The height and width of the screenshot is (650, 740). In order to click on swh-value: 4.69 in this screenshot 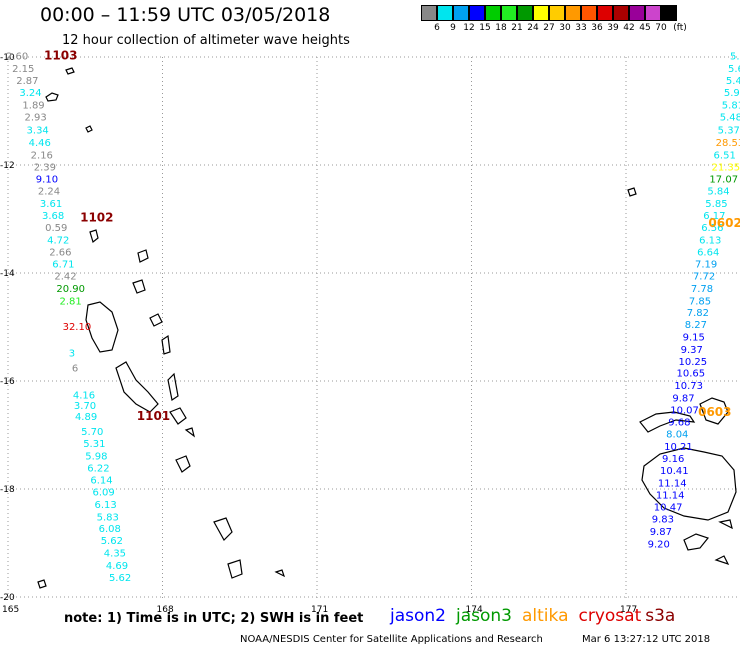, I will do `click(117, 566)`.